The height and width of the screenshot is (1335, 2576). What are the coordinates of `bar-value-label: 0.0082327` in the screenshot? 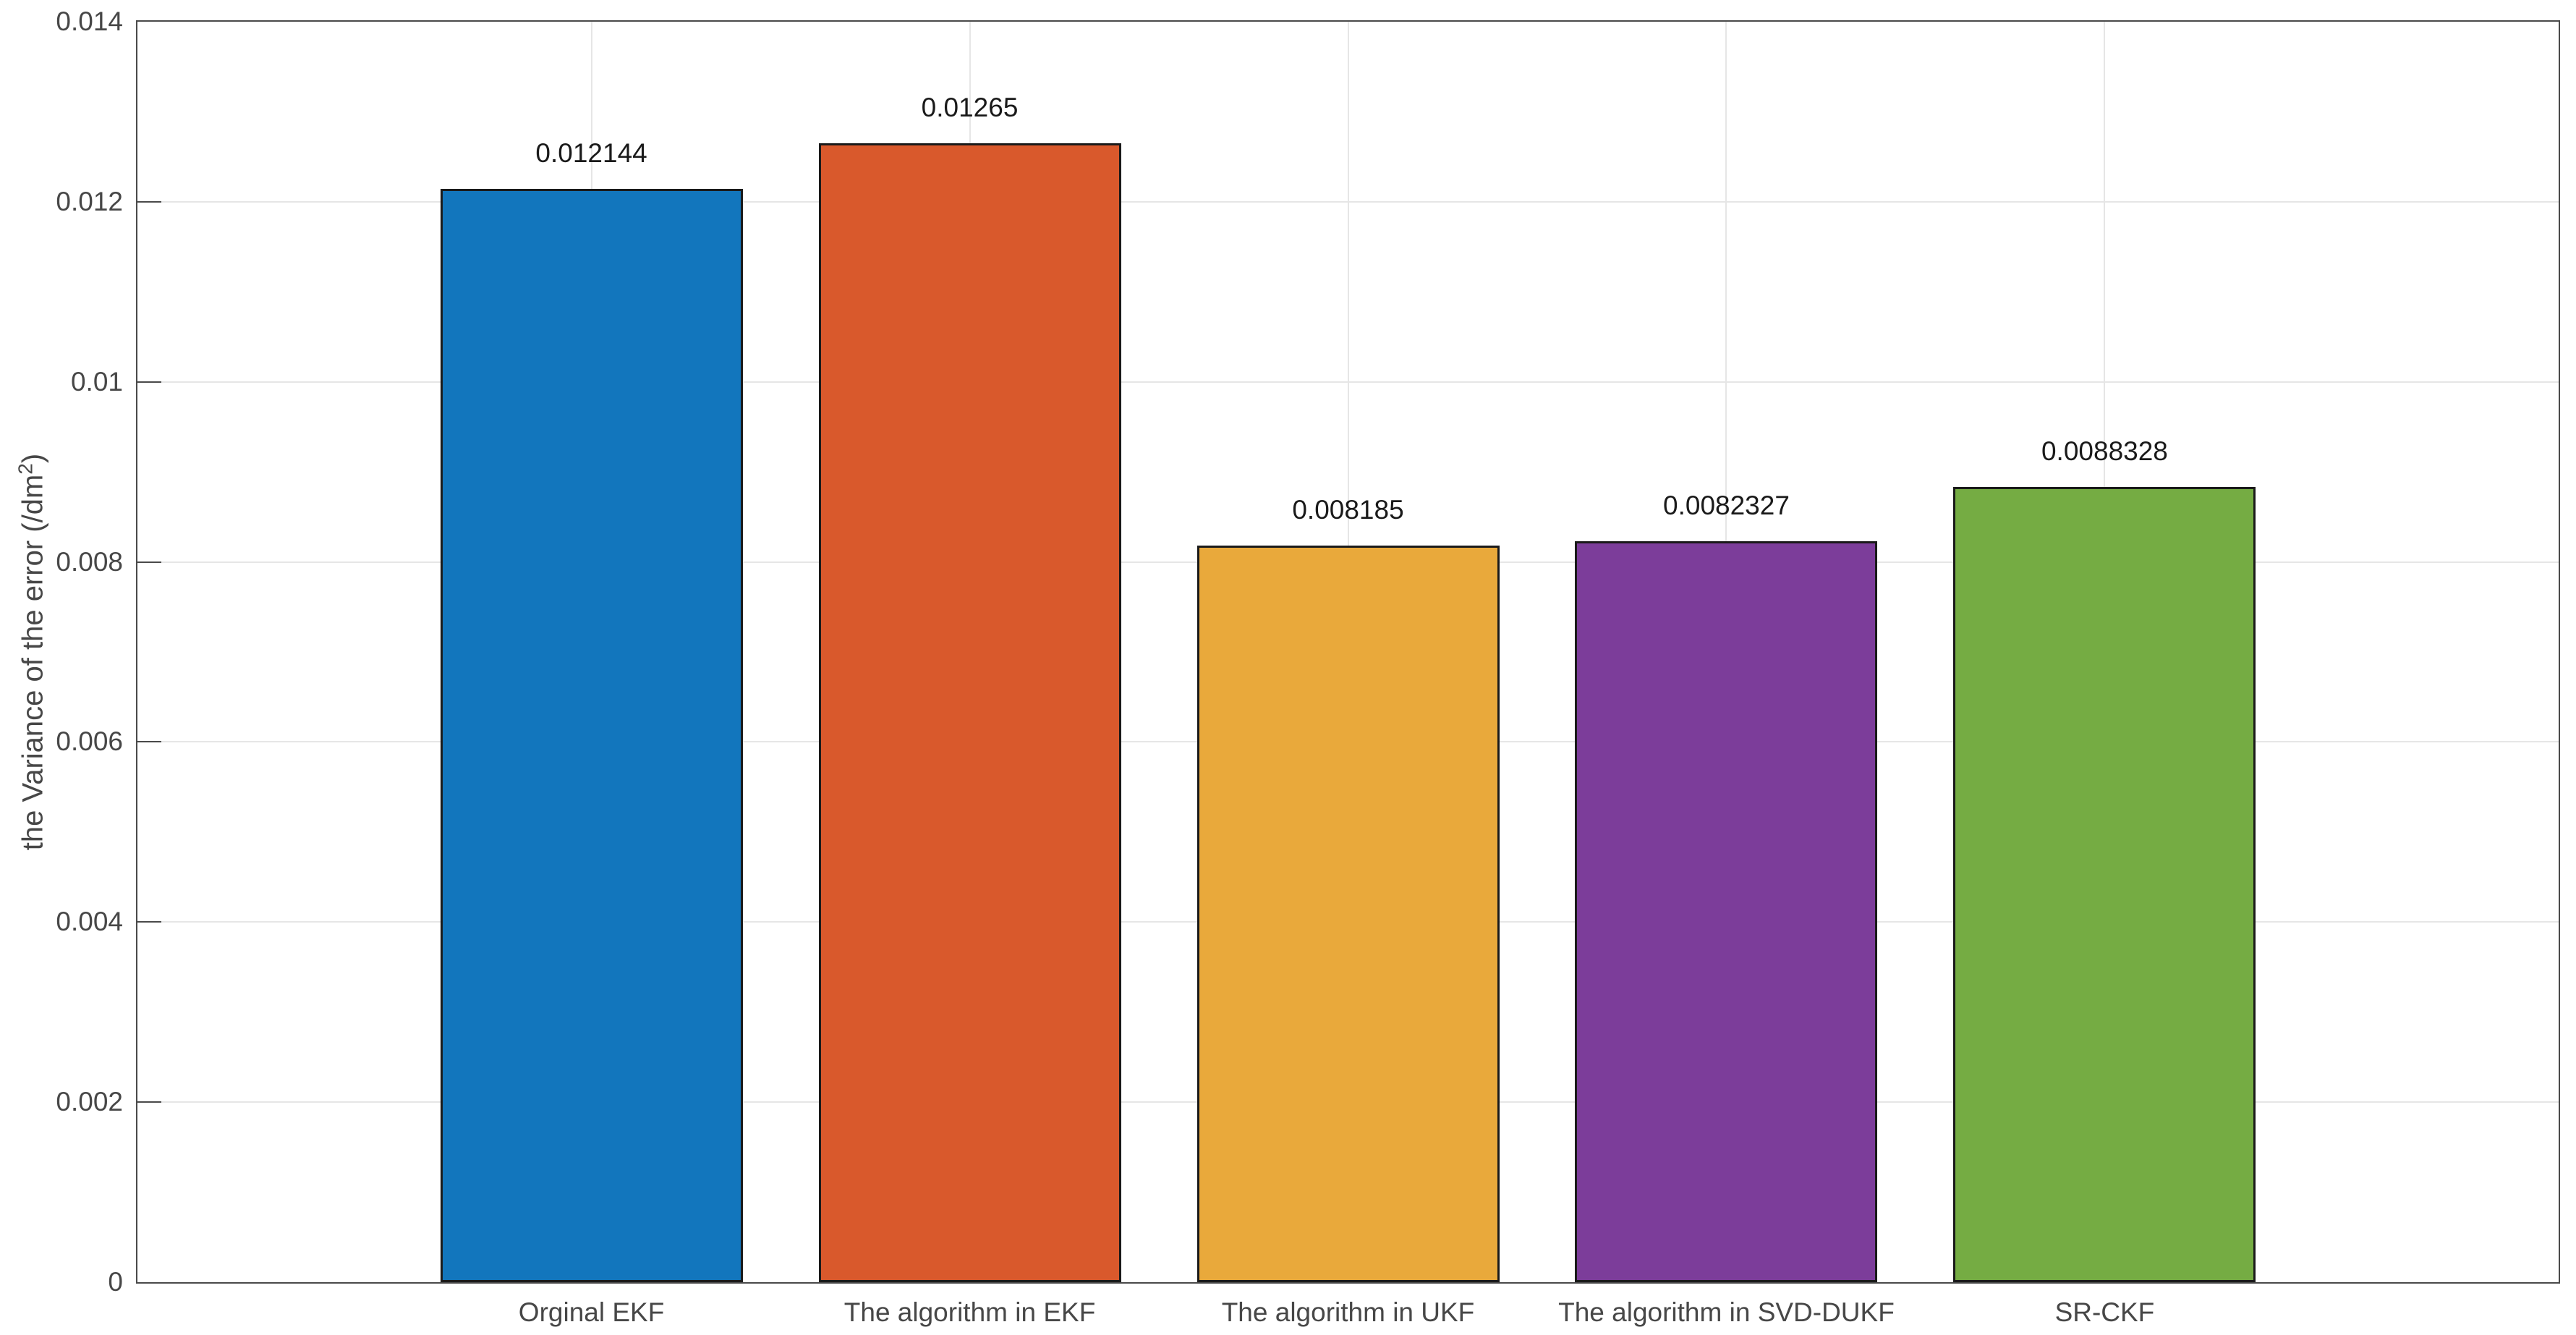 It's located at (1726, 505).